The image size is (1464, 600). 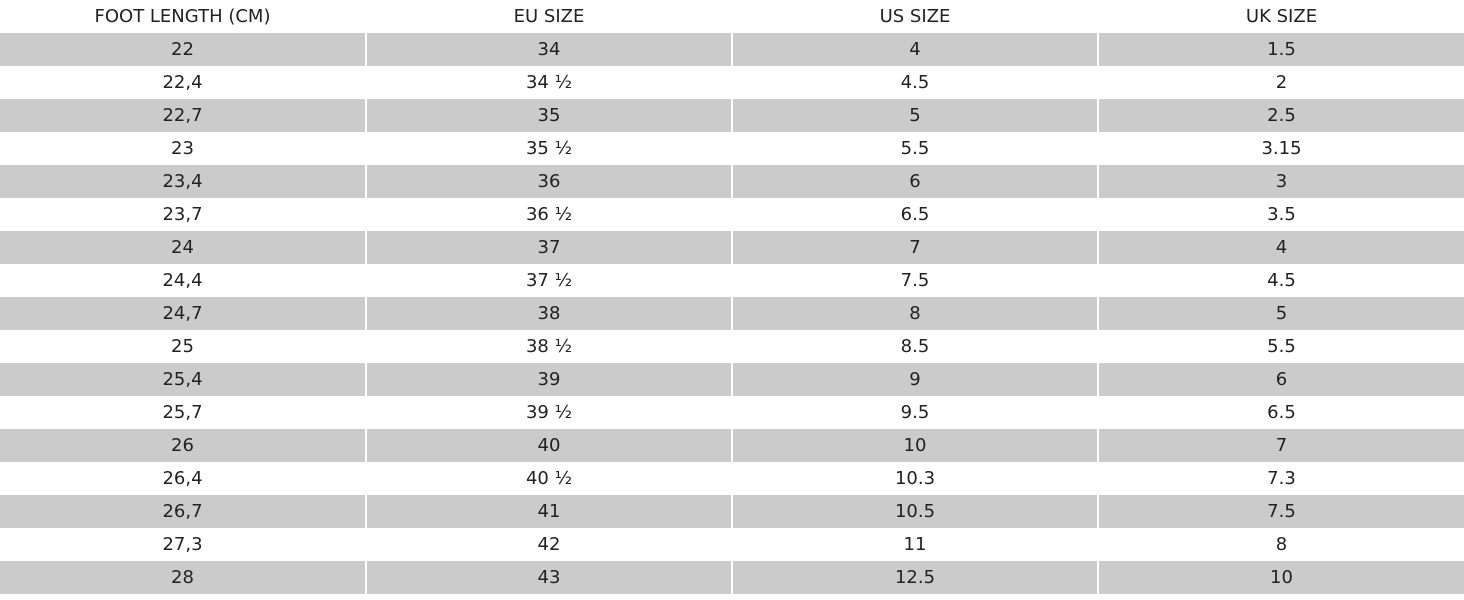 I want to click on table-cell: 23,7, so click(x=182, y=214).